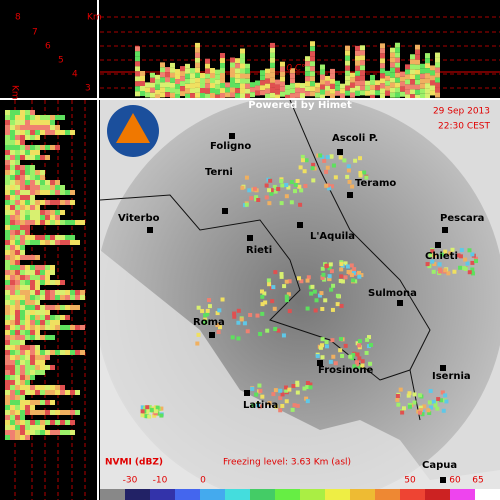 The height and width of the screenshot is (500, 500). What do you see at coordinates (35, 33) in the screenshot?
I see `height-label: 7` at bounding box center [35, 33].